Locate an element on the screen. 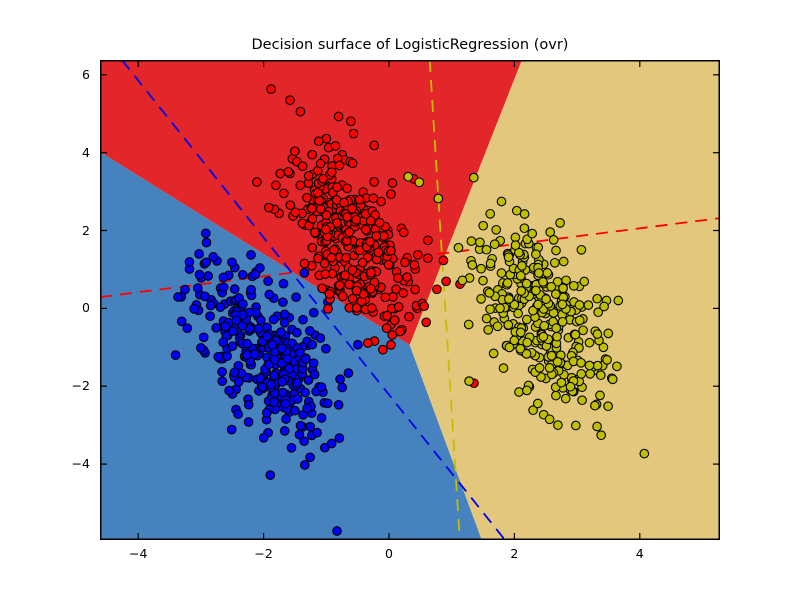 Image resolution: width=800 pixels, height=600 pixels. scatter-series-class-0-blue is located at coordinates (266, 382).